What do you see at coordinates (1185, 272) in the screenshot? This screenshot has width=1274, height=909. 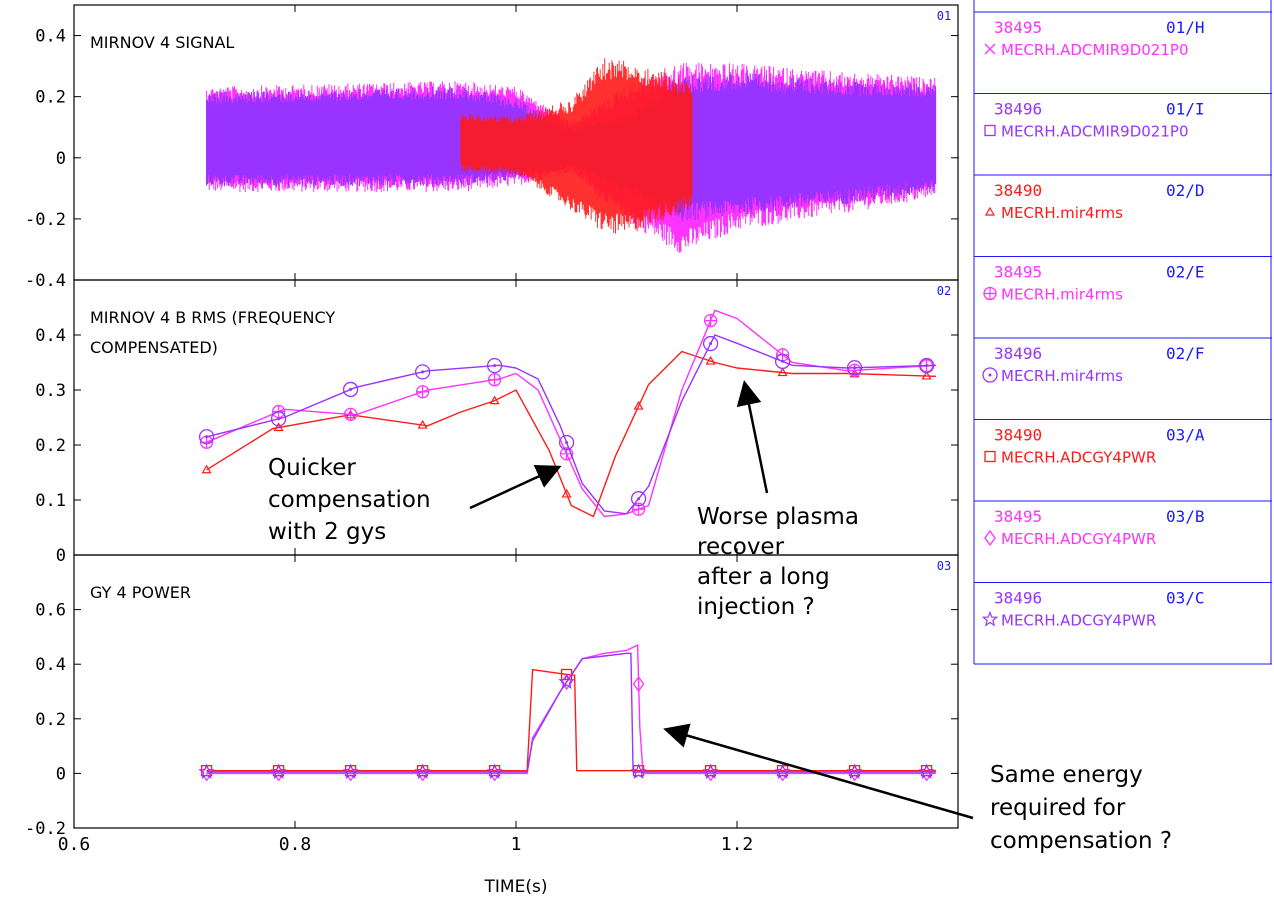 I see `legend-id: 02/E` at bounding box center [1185, 272].